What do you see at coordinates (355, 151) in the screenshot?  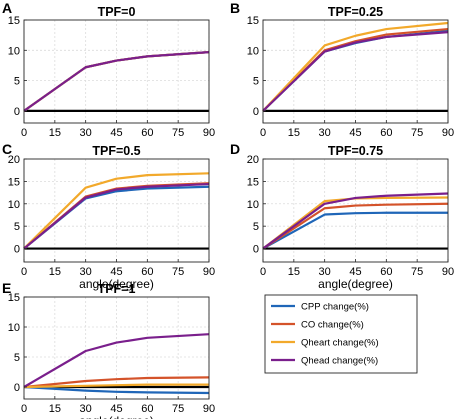 I see `panel-title: TPF=0.75` at bounding box center [355, 151].